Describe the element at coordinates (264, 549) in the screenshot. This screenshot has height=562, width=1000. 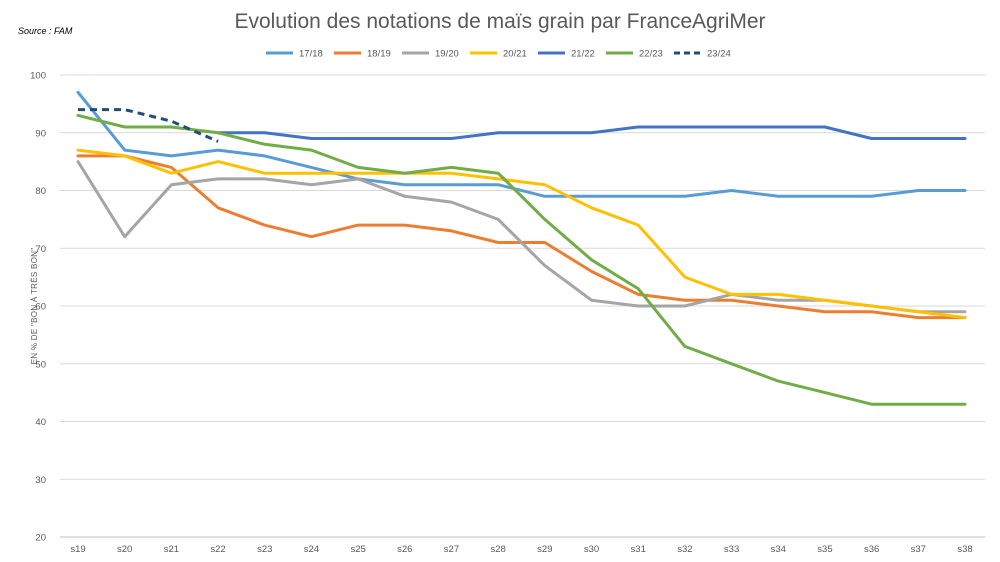
I see `x-tick-label: s23` at that location.